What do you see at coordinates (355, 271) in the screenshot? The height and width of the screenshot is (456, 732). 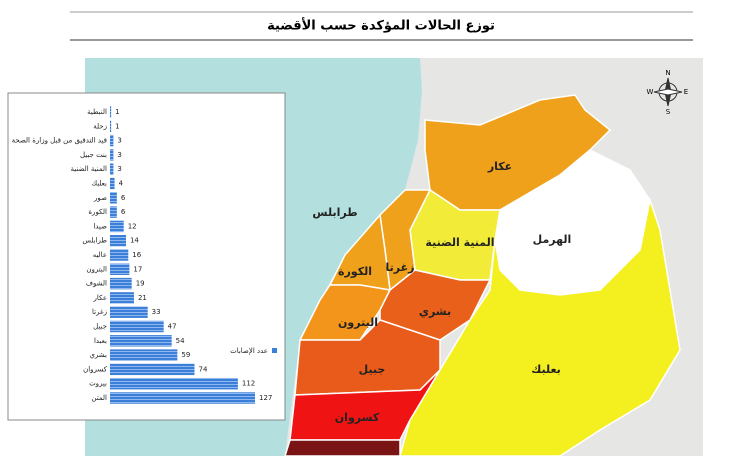 I see `region-label: الكورة` at bounding box center [355, 271].